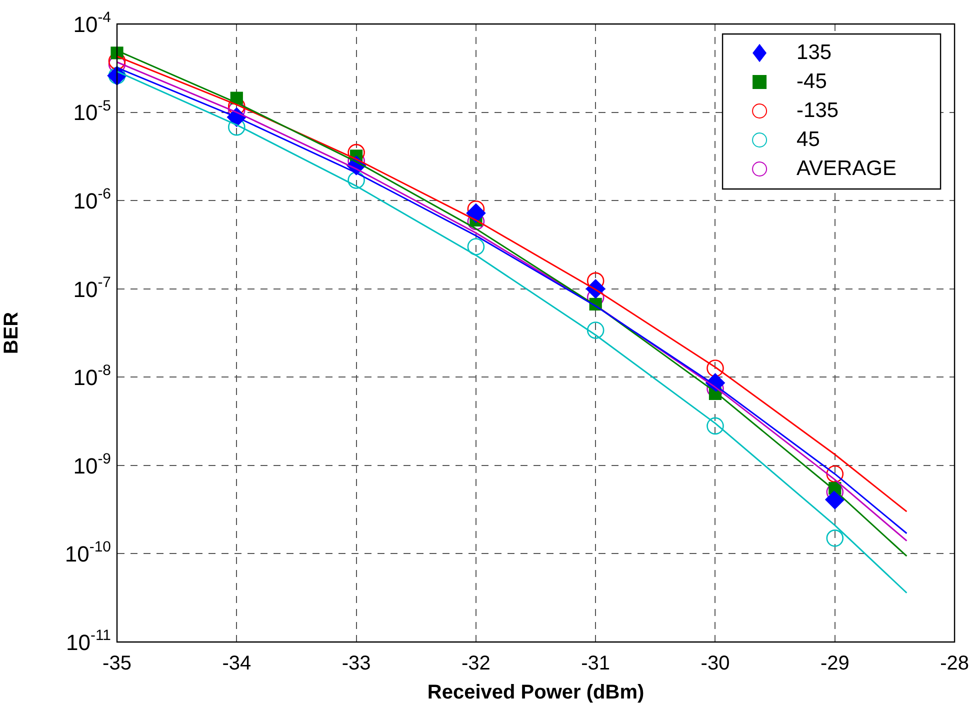 This screenshot has width=979, height=705. What do you see at coordinates (814, 52) in the screenshot?
I see `legend-label: 135` at bounding box center [814, 52].